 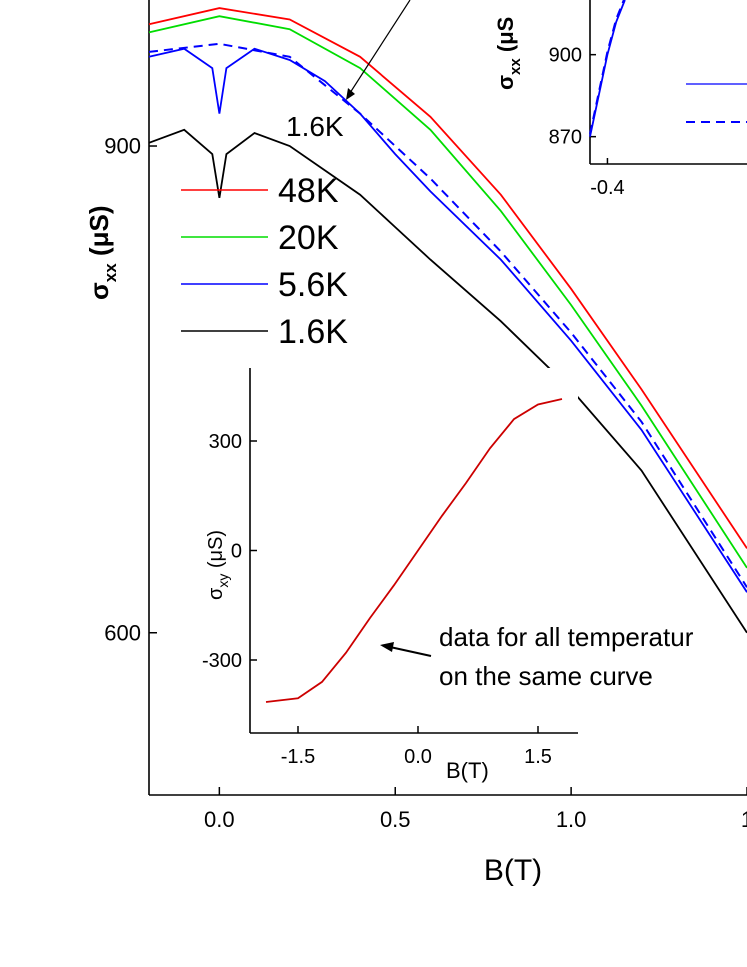 What do you see at coordinates (225, 442) in the screenshot?
I see `y-tick-label: 300` at bounding box center [225, 442].